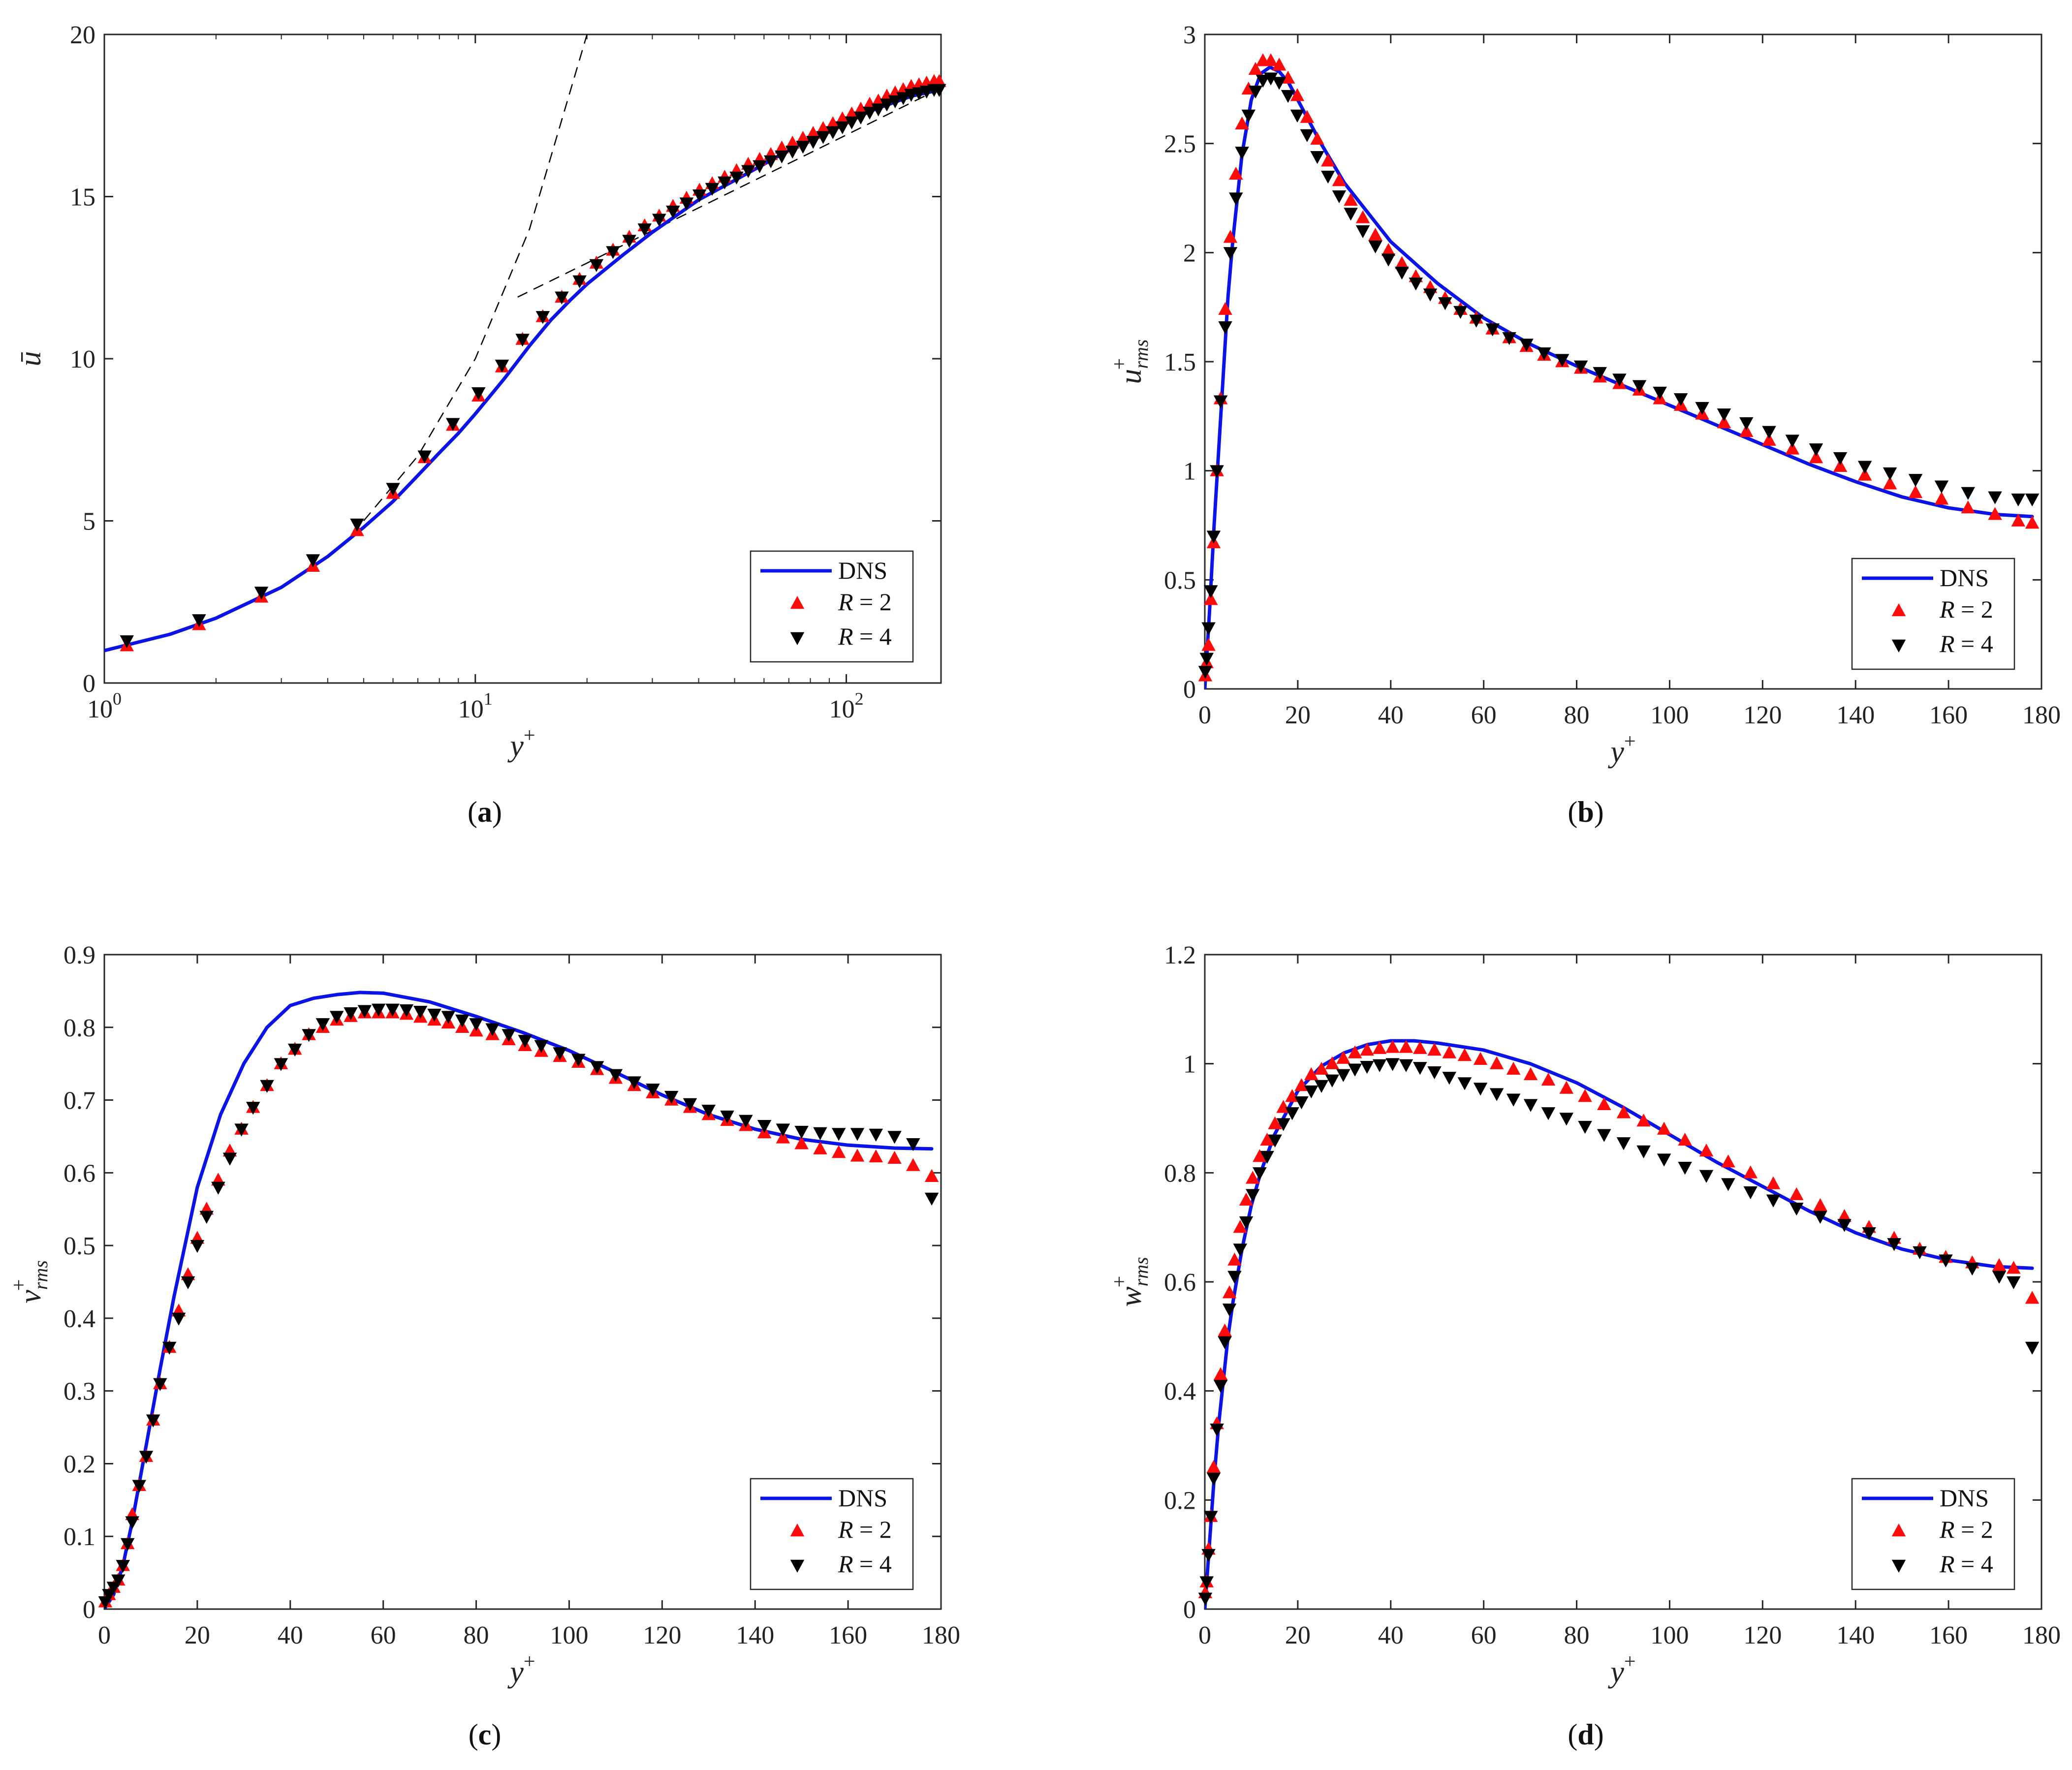  What do you see at coordinates (1669, 715) in the screenshot?
I see `x-tick-label: 100` at bounding box center [1669, 715].